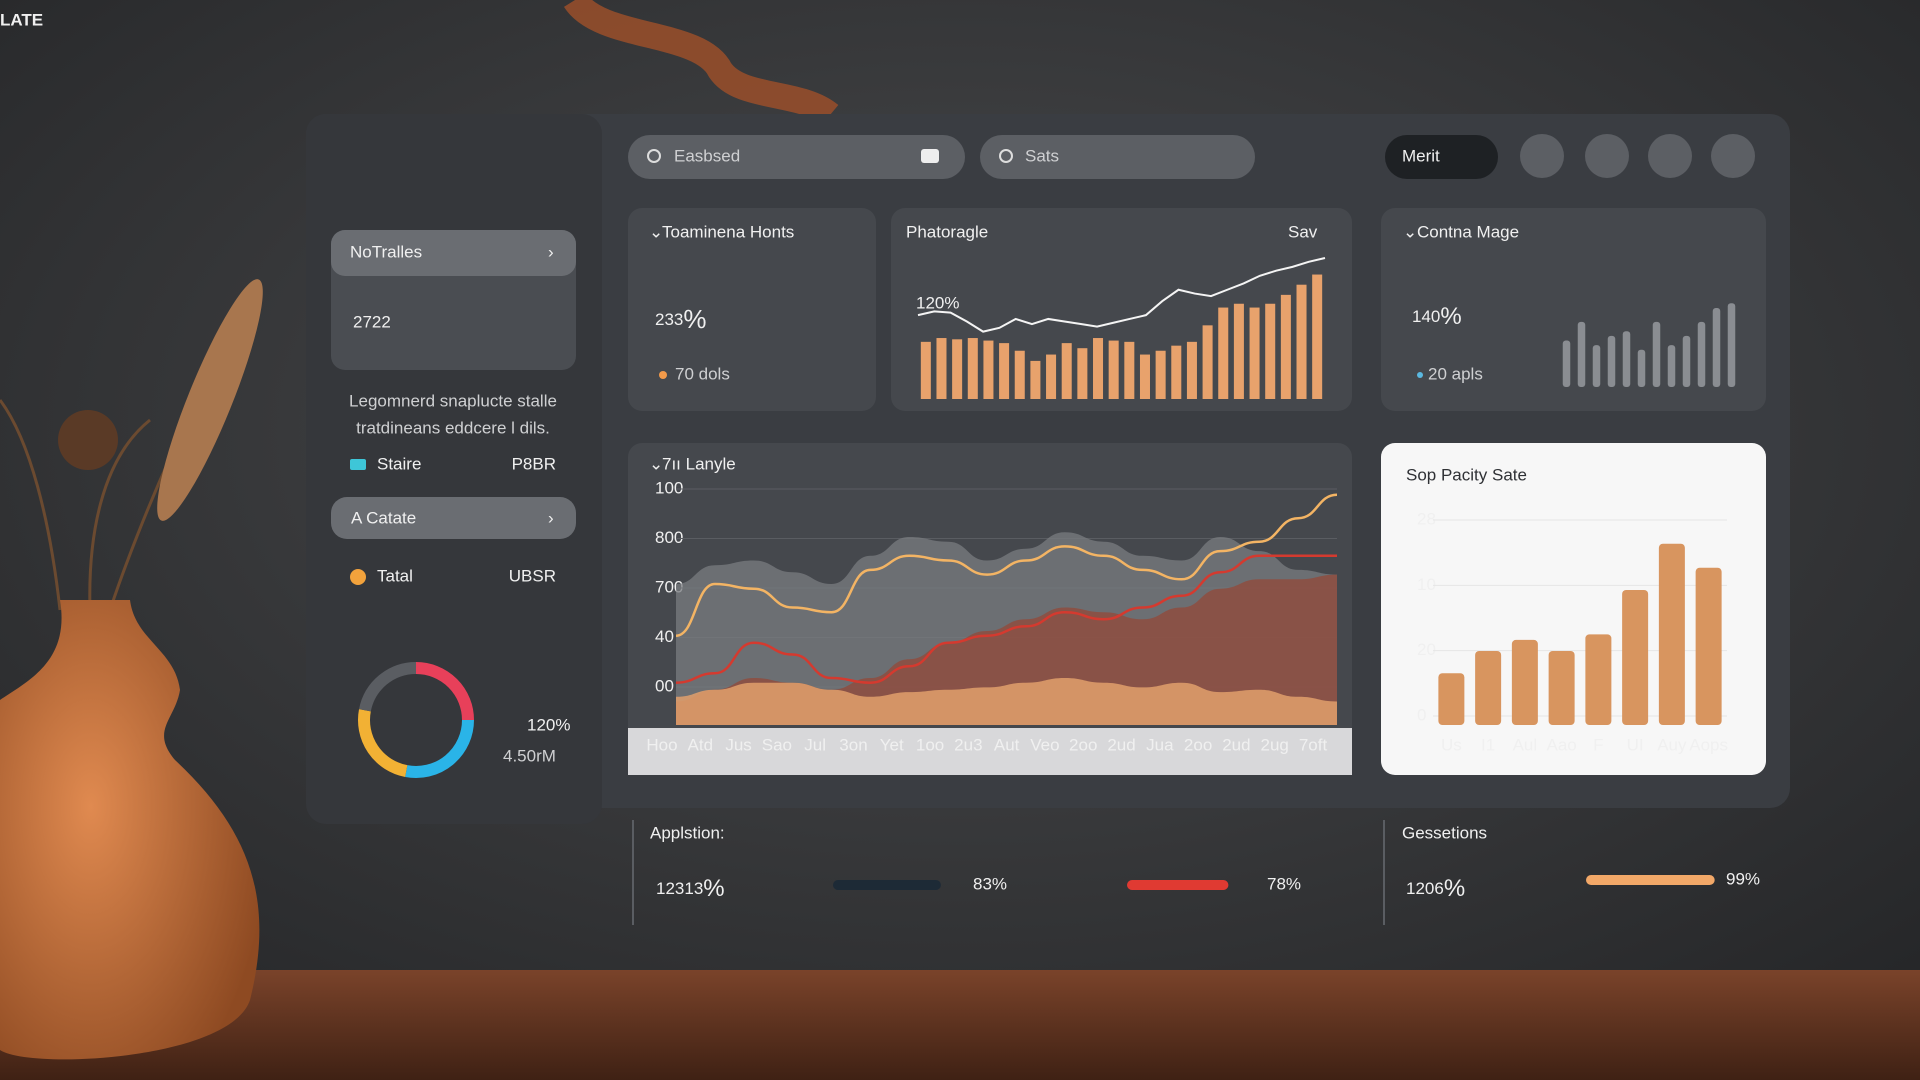  I want to click on y-label: 100, so click(669, 487).